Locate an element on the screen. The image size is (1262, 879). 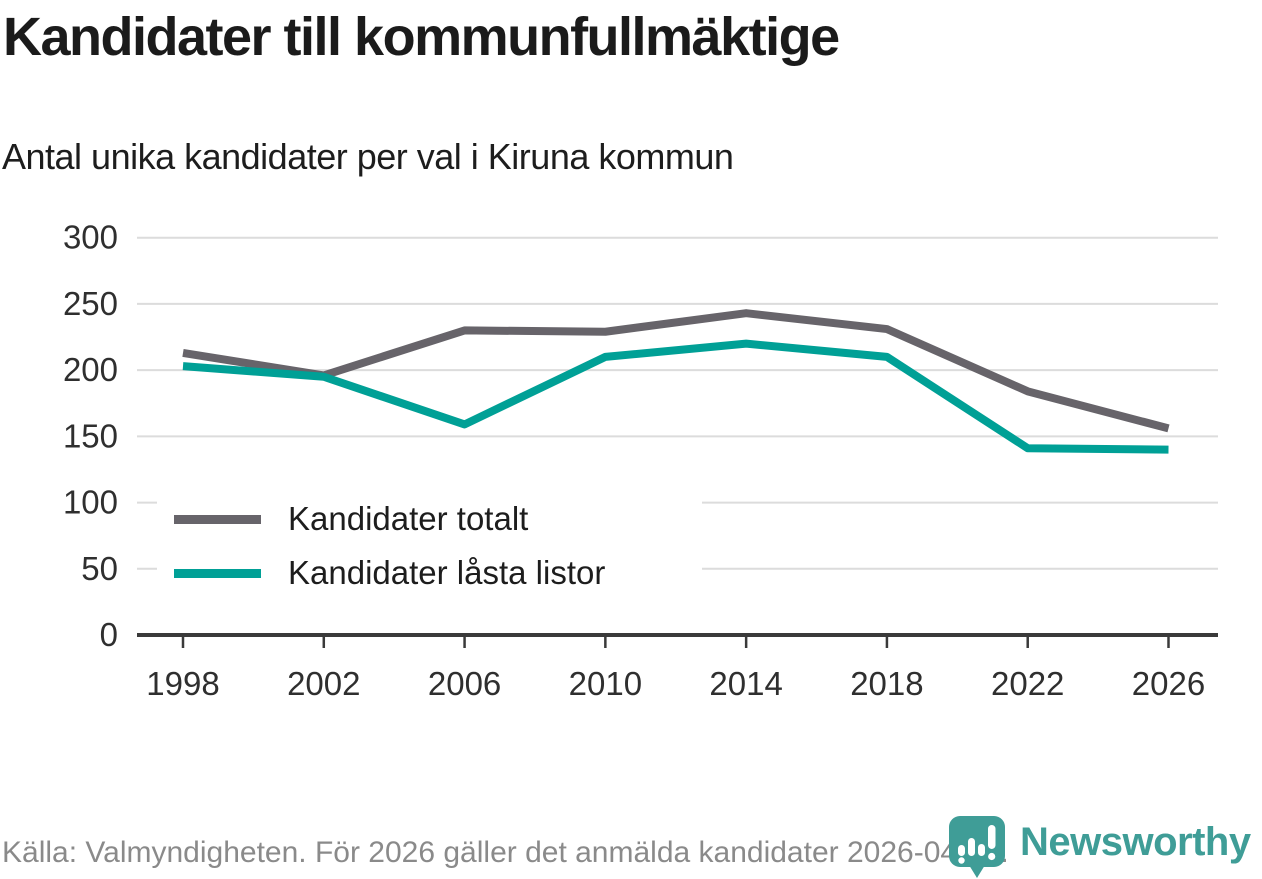
legend-label: Kandidater låsta listor is located at coordinates (447, 572).